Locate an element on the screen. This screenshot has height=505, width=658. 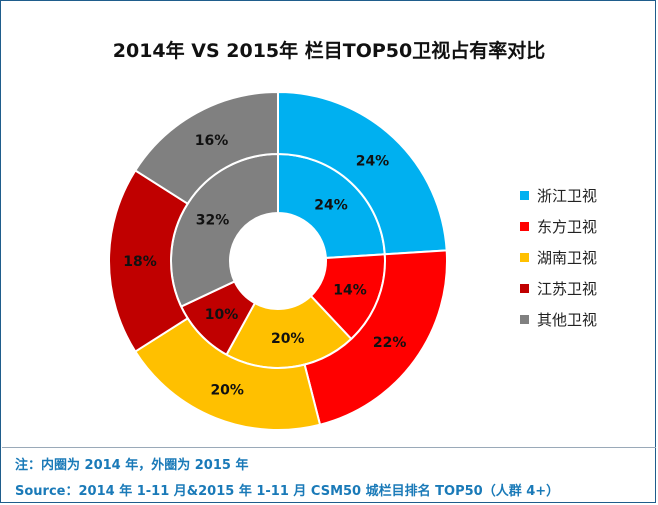
legend: 浙江卫视东方卫视湖南卫视江苏卫视其他卫视 is located at coordinates (558, 257).